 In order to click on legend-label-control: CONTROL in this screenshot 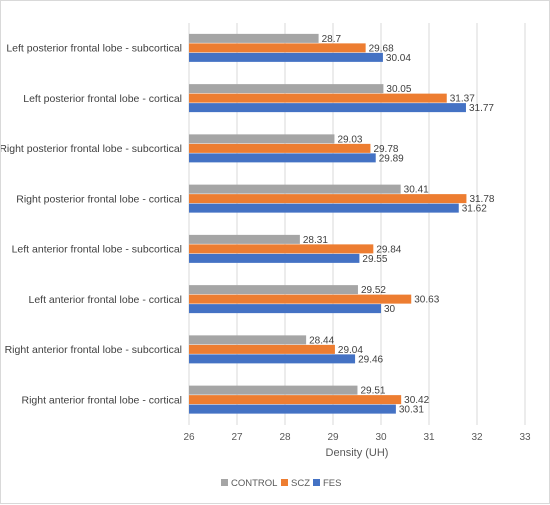, I will do `click(254, 483)`.